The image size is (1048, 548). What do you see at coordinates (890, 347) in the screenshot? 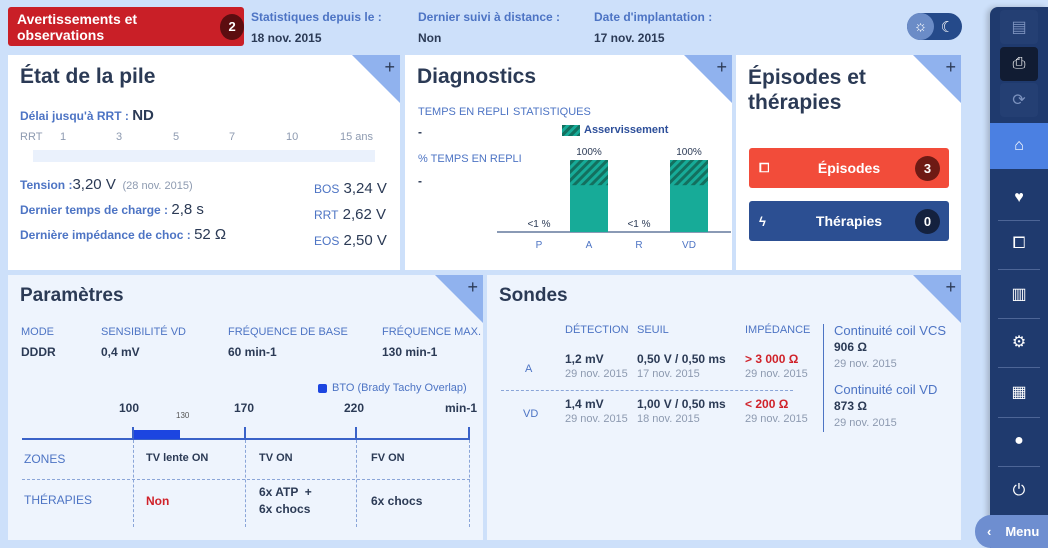
I see `coil-vcs: Continuité coil VCS 906 Ω 29 nov. 2015` at bounding box center [890, 347].